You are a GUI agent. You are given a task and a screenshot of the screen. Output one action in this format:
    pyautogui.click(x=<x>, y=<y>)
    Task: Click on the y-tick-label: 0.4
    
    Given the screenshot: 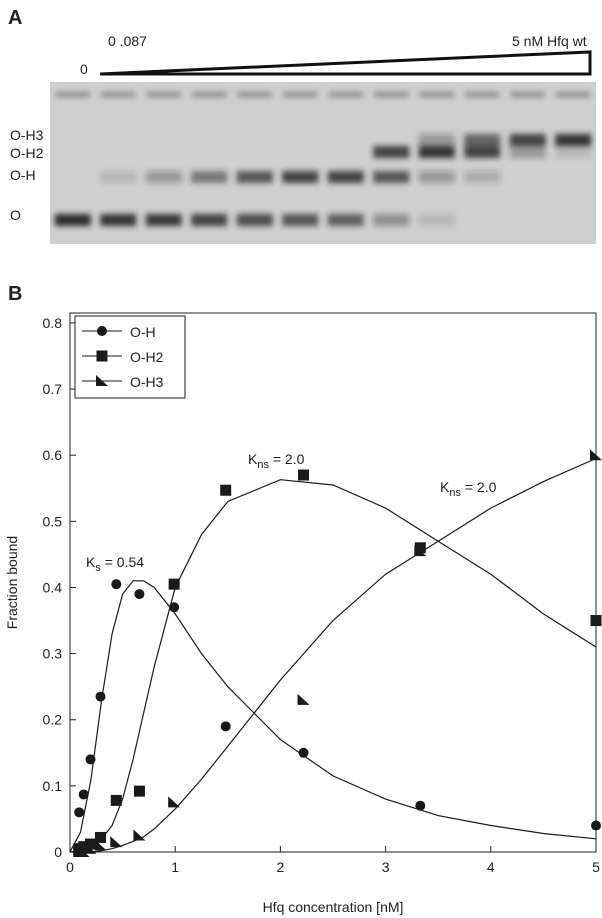 What is the action you would take?
    pyautogui.click(x=53, y=587)
    